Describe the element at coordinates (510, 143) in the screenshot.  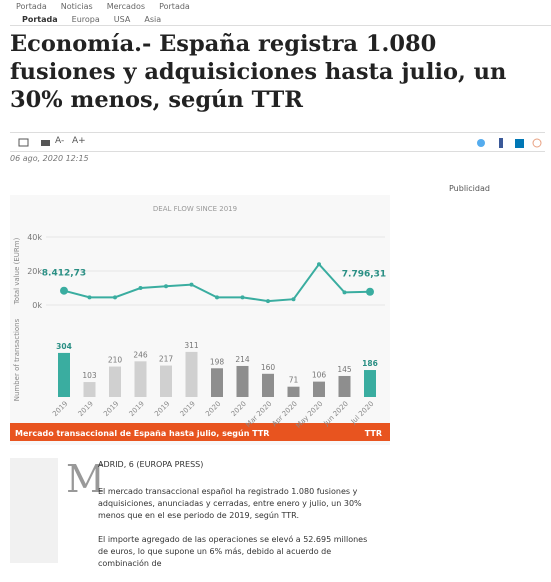
I see `share-icons` at that location.